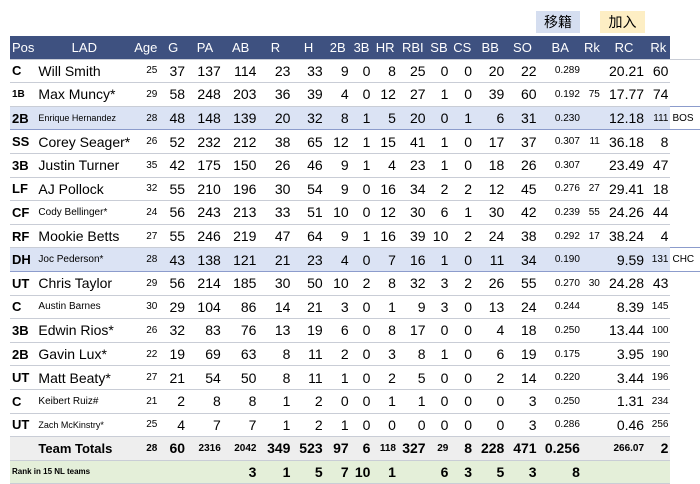  Describe the element at coordinates (658, 212) in the screenshot. I see `cell: 44` at that location.